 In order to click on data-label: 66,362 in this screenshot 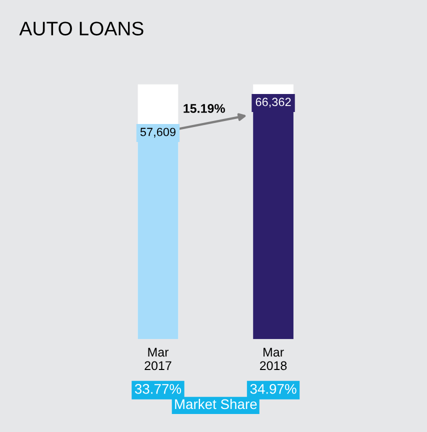, I will do `click(273, 103)`.